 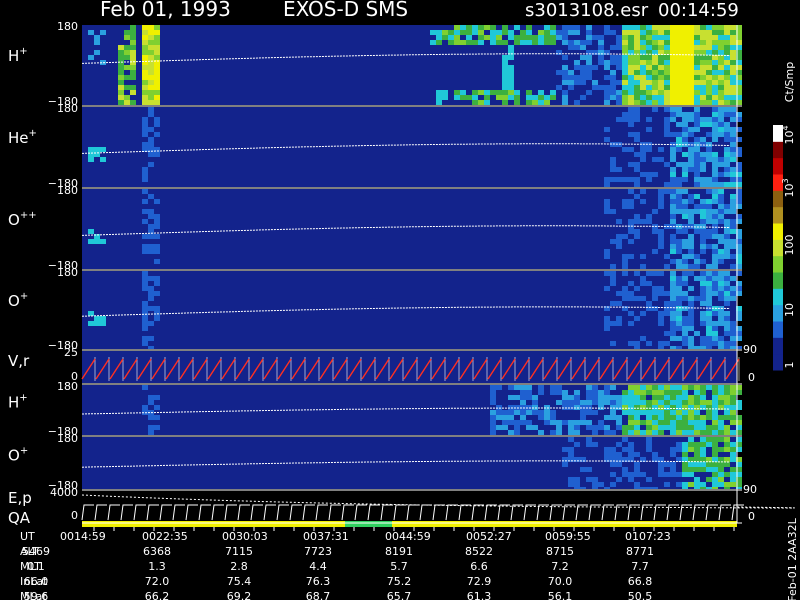 What do you see at coordinates (409, 506) in the screenshot?
I see `panel-bg` at bounding box center [409, 506].